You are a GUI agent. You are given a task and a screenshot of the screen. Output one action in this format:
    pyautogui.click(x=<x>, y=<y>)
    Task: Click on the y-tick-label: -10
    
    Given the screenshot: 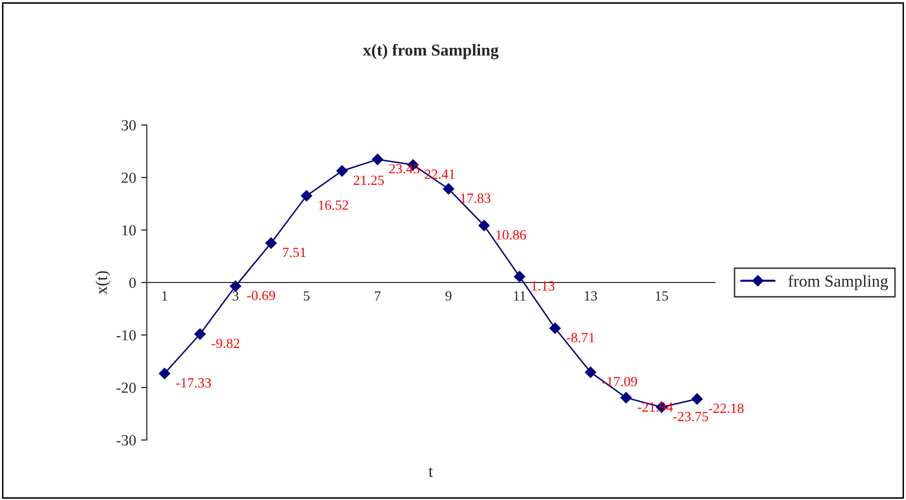 What is the action you would take?
    pyautogui.click(x=126, y=335)
    